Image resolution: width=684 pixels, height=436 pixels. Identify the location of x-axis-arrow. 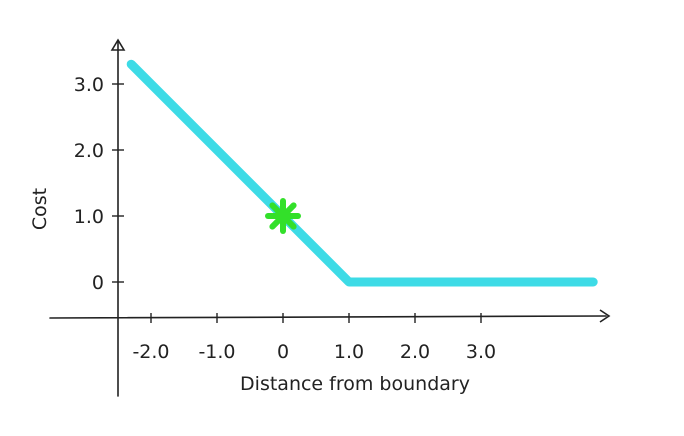
(605, 316).